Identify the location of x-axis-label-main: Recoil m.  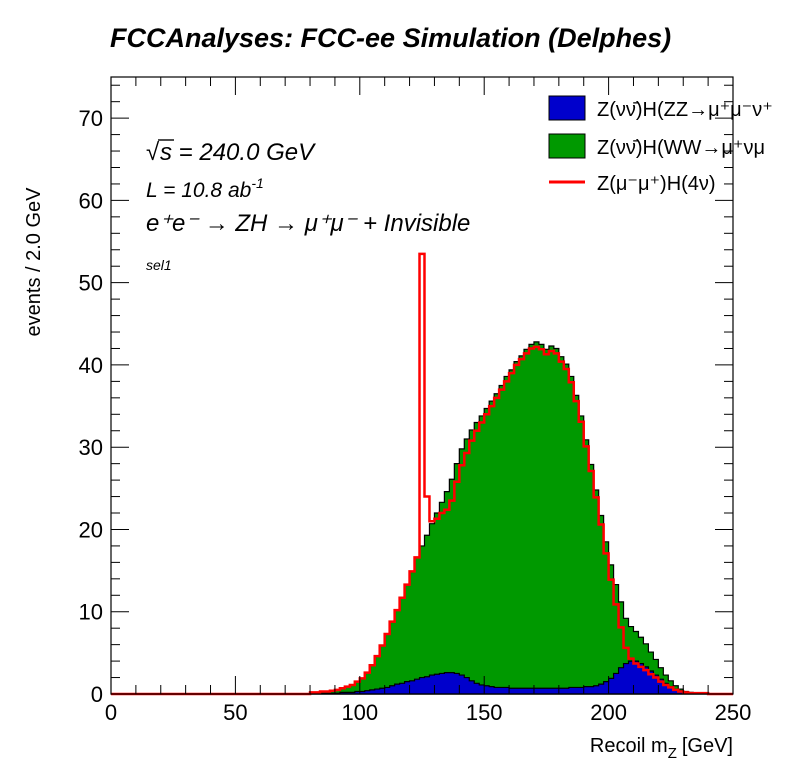
(629, 746).